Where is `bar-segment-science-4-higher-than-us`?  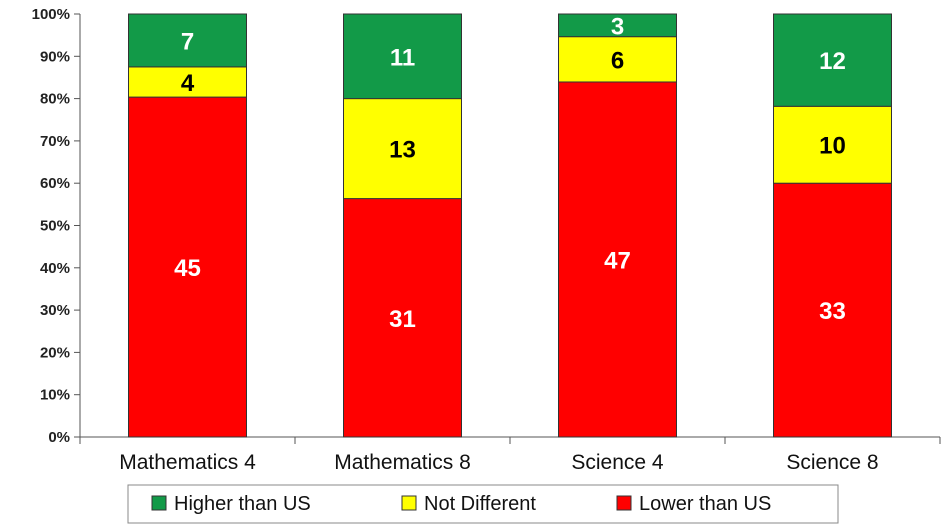 bar-segment-science-4-higher-than-us is located at coordinates (617, 25).